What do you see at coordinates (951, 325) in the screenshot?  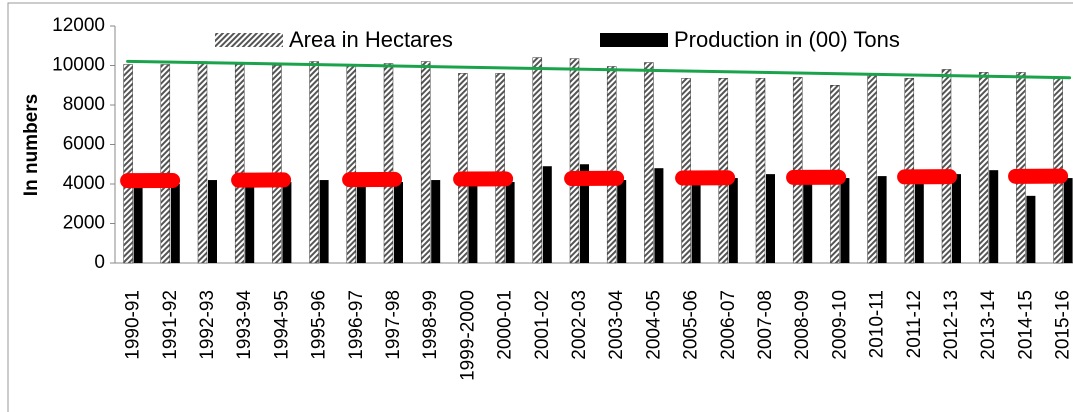 I see `x-tick-label: 2012-13` at bounding box center [951, 325].